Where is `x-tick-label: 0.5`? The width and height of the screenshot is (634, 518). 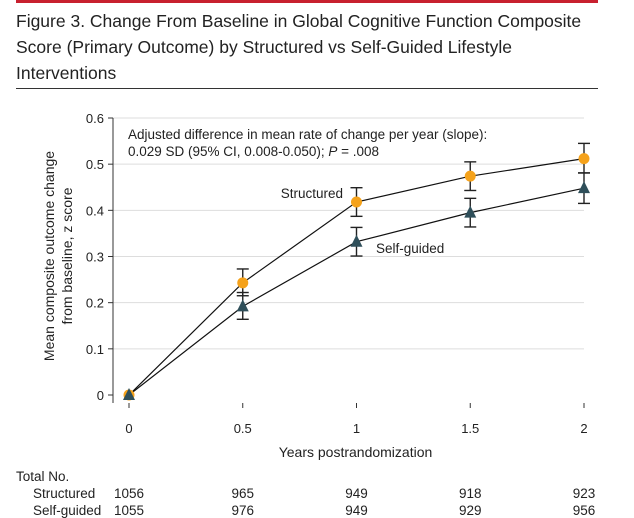
x-tick-label: 0.5 is located at coordinates (243, 428).